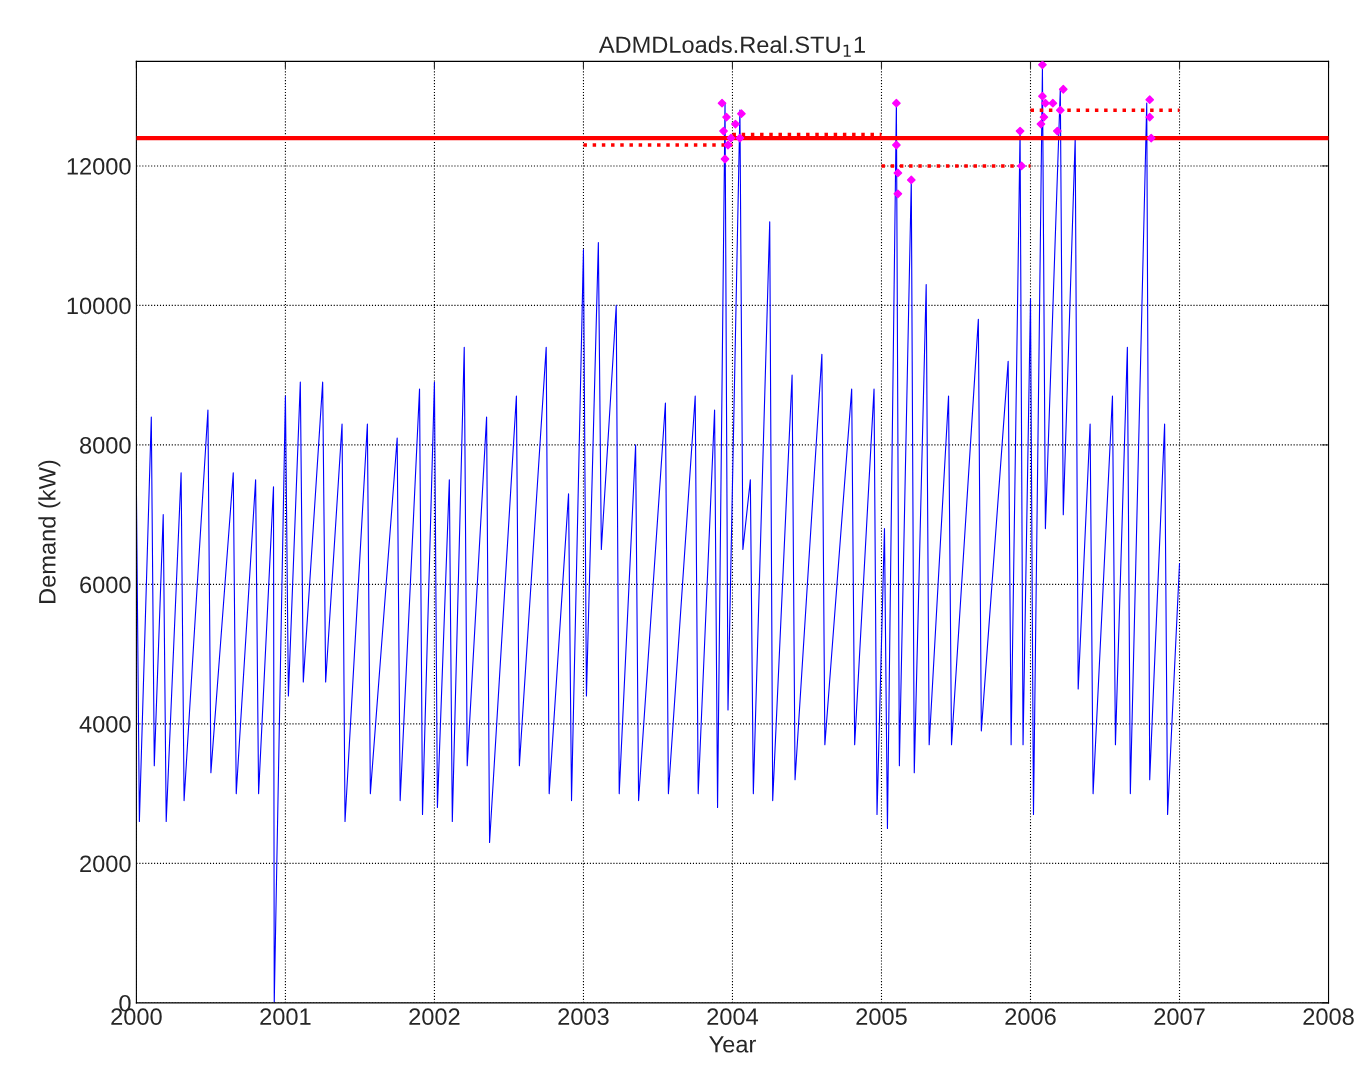  What do you see at coordinates (583, 1017) in the screenshot?
I see `x-tick-label: 2003` at bounding box center [583, 1017].